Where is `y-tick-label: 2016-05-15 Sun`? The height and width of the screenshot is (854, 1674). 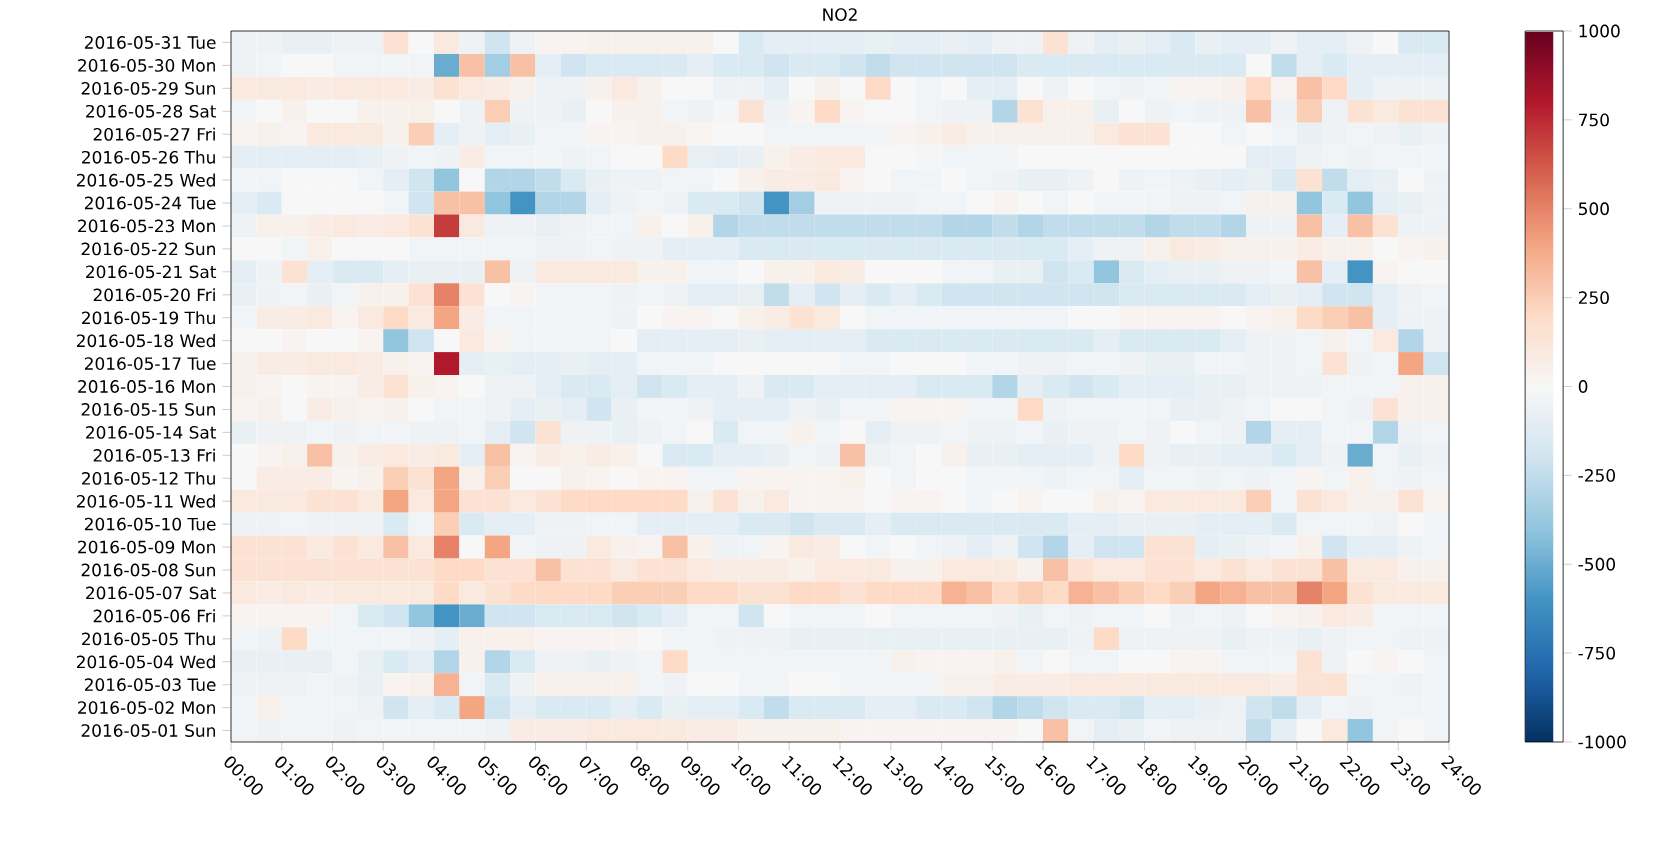 y-tick-label: 2016-05-15 Sun is located at coordinates (148, 409).